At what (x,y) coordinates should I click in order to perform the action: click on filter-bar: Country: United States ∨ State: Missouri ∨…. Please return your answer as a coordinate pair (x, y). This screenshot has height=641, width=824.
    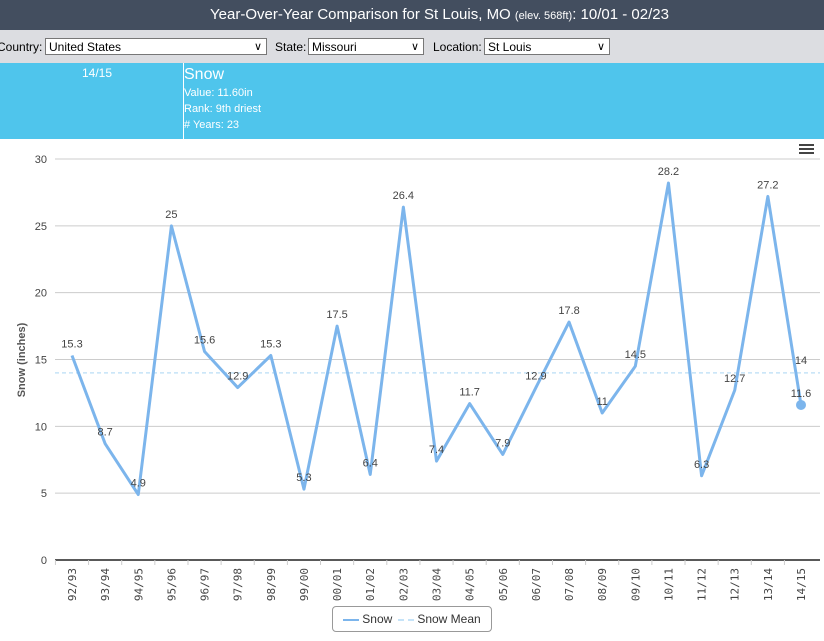
    Looking at the image, I should click on (412, 46).